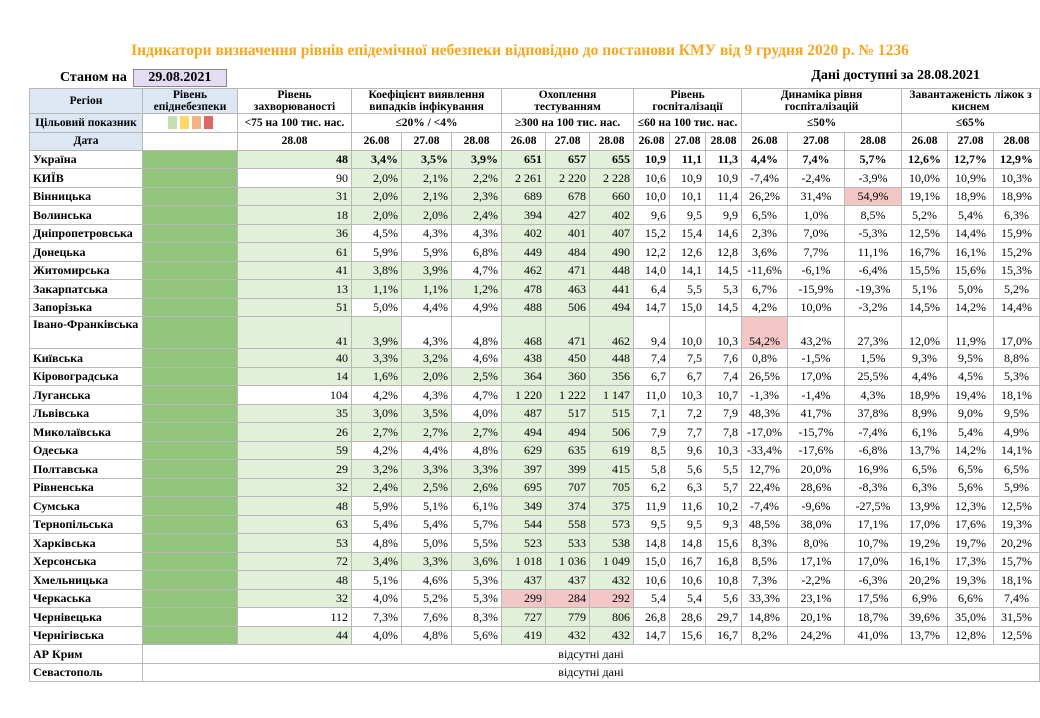 This screenshot has width=1040, height=718. Describe the element at coordinates (652, 332) in the screenshot. I see `hosp-cell: 9,4` at that location.